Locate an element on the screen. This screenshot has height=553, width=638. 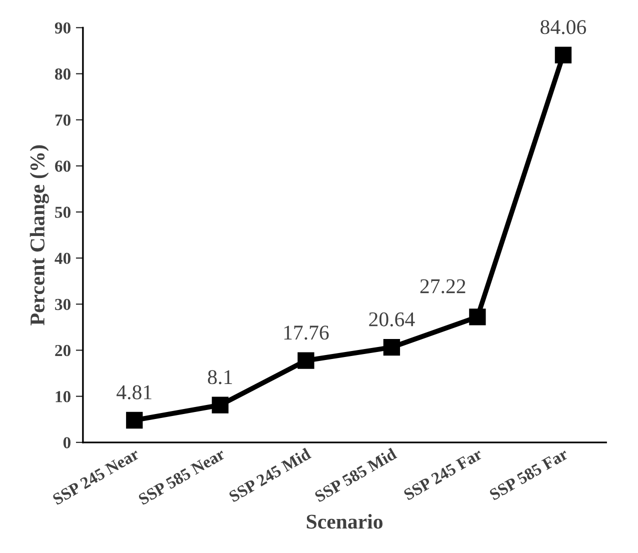
x-tick-label: SSP 245 Far is located at coordinates (443, 474).